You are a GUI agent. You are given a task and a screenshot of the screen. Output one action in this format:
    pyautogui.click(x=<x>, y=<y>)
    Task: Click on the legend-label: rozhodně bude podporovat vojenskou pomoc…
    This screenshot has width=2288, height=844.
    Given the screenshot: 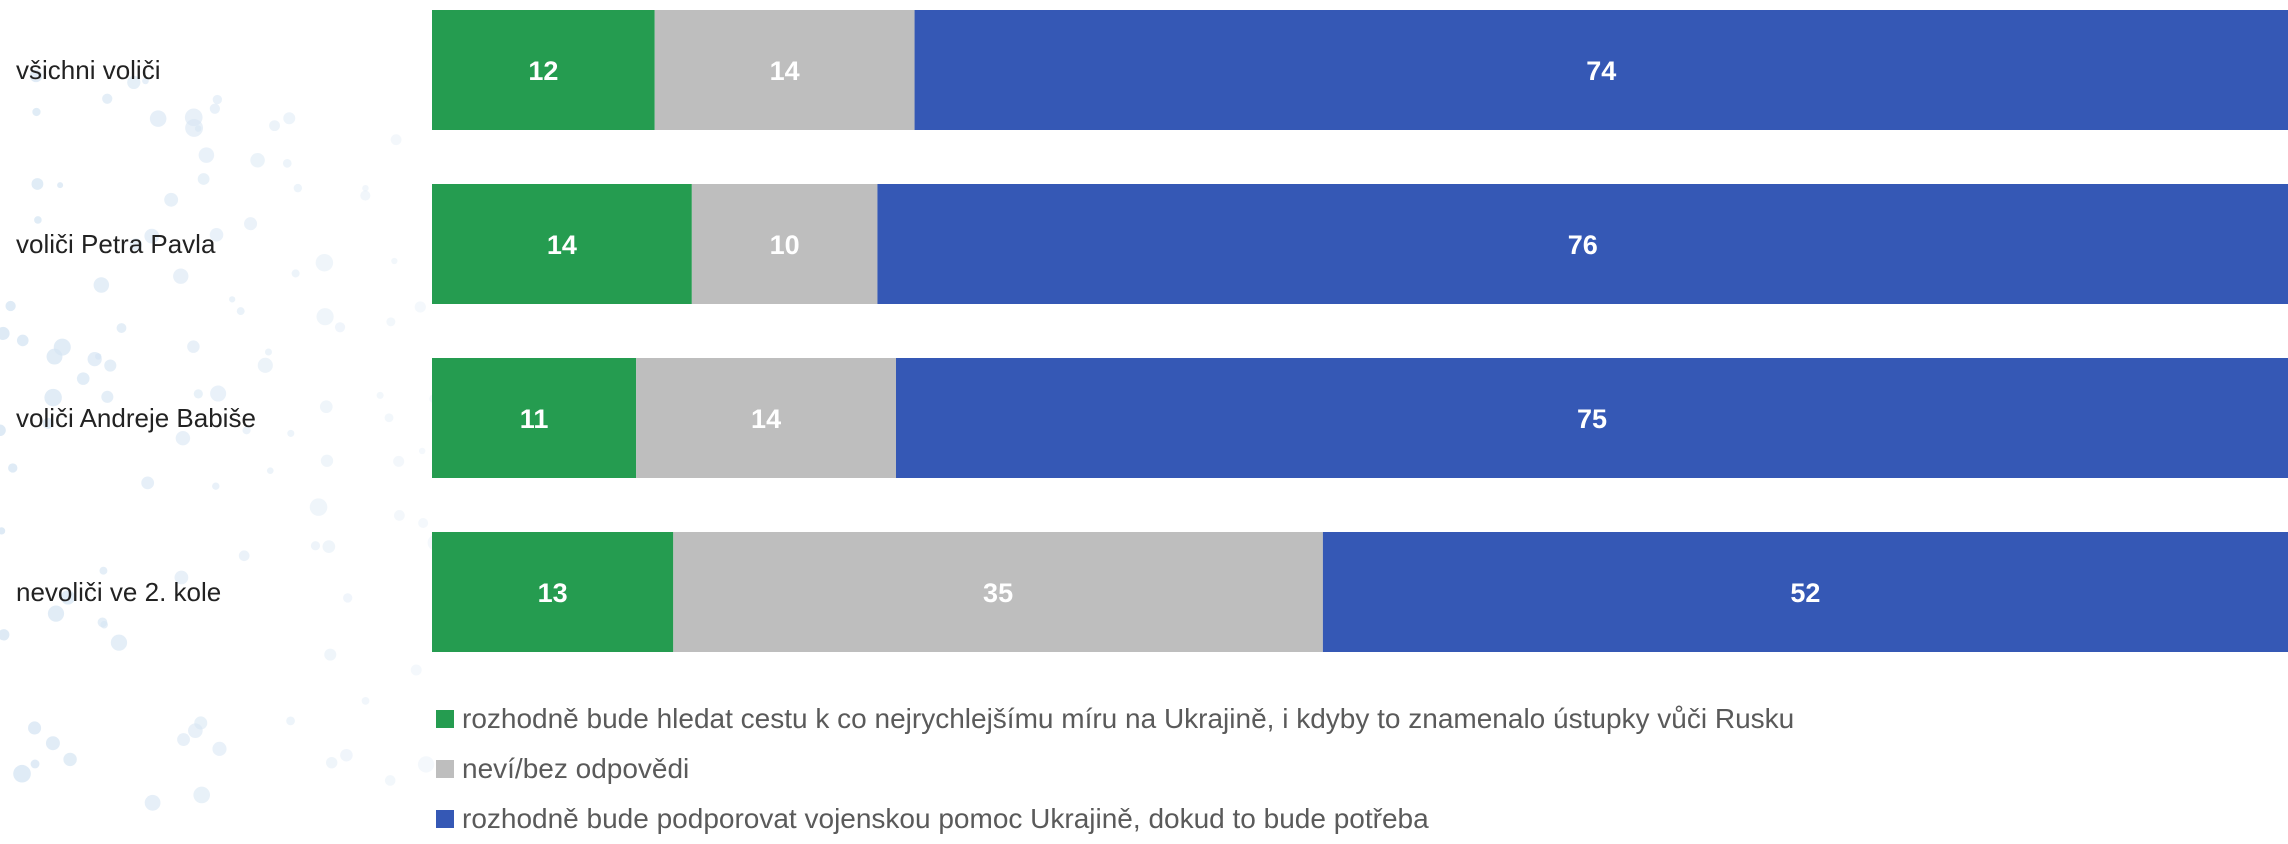 What is the action you would take?
    pyautogui.click(x=945, y=818)
    